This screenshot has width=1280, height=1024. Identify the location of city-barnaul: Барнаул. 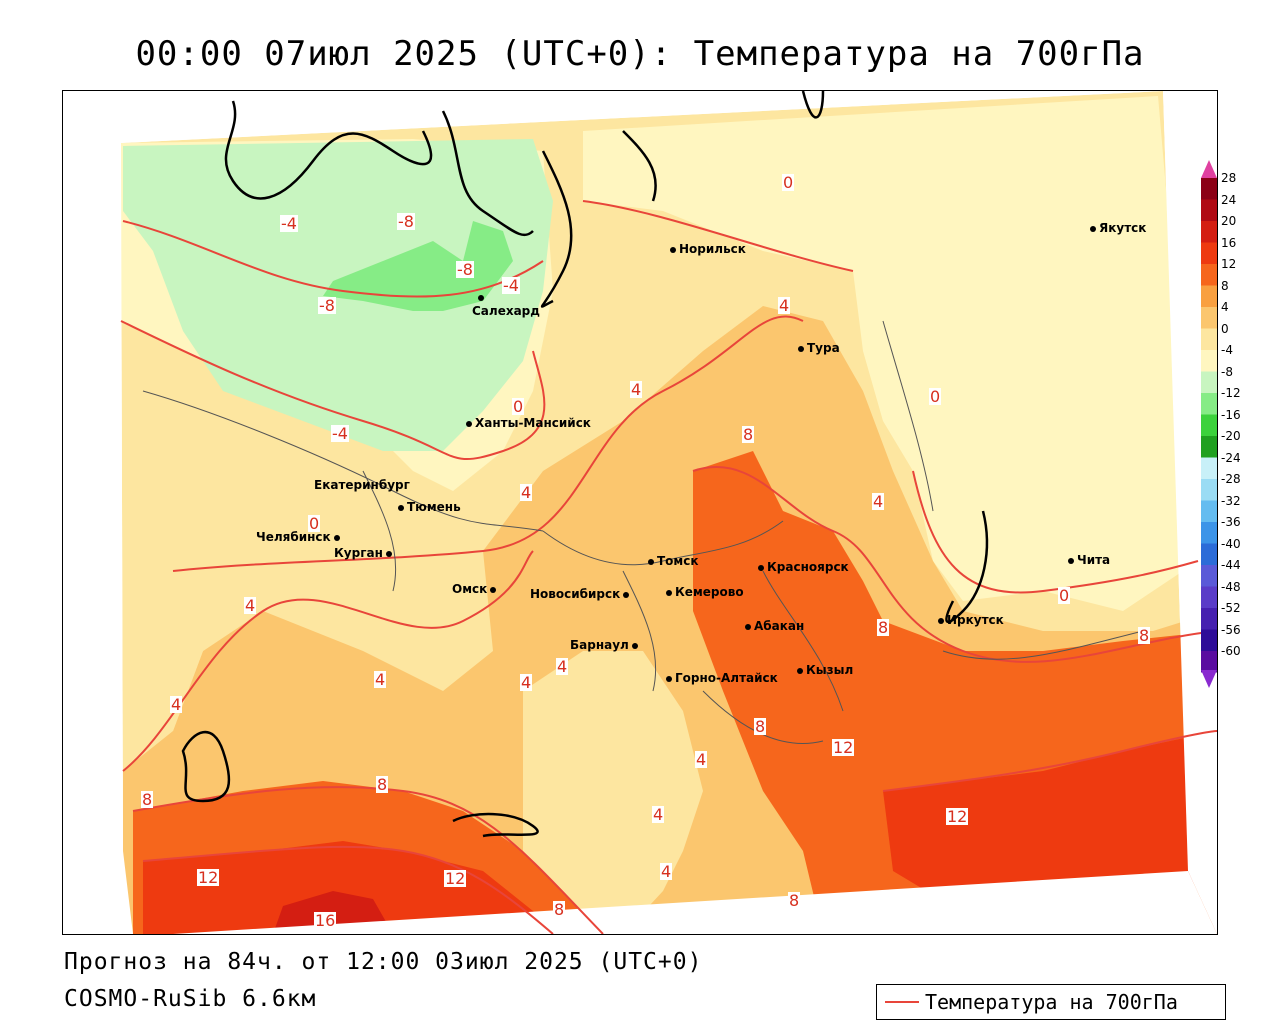
(605, 645).